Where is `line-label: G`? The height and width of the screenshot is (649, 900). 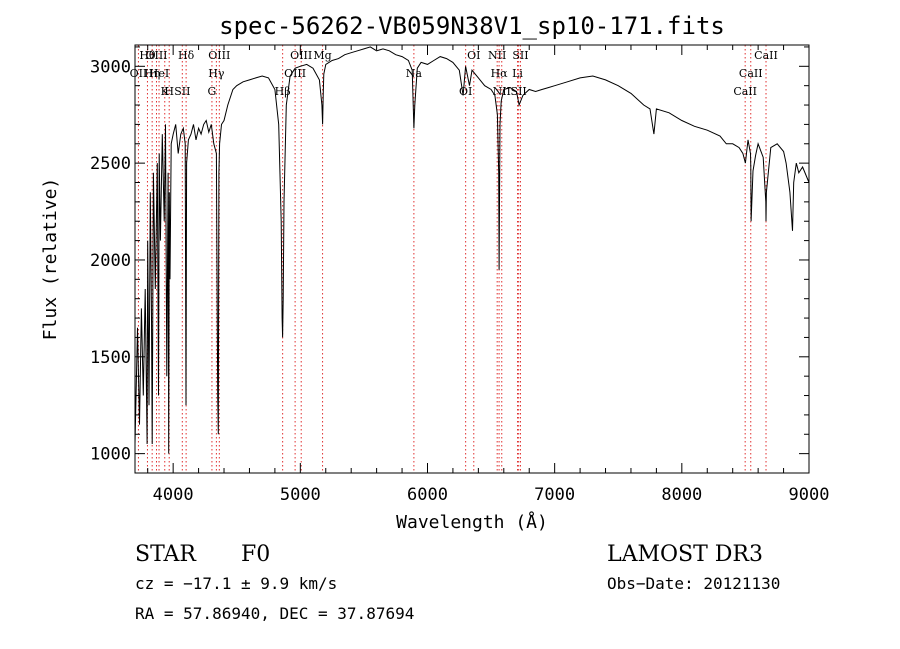
line-label: G is located at coordinates (212, 91).